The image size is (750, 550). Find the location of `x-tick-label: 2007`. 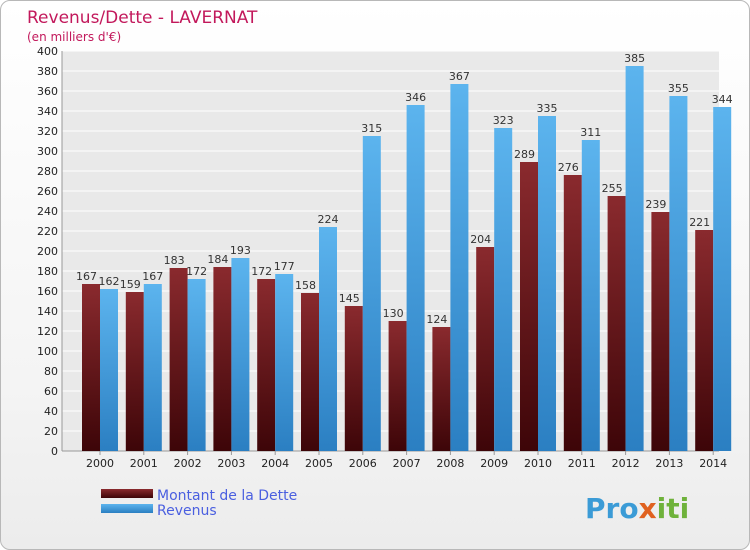

x-tick-label: 2007 is located at coordinates (407, 463).